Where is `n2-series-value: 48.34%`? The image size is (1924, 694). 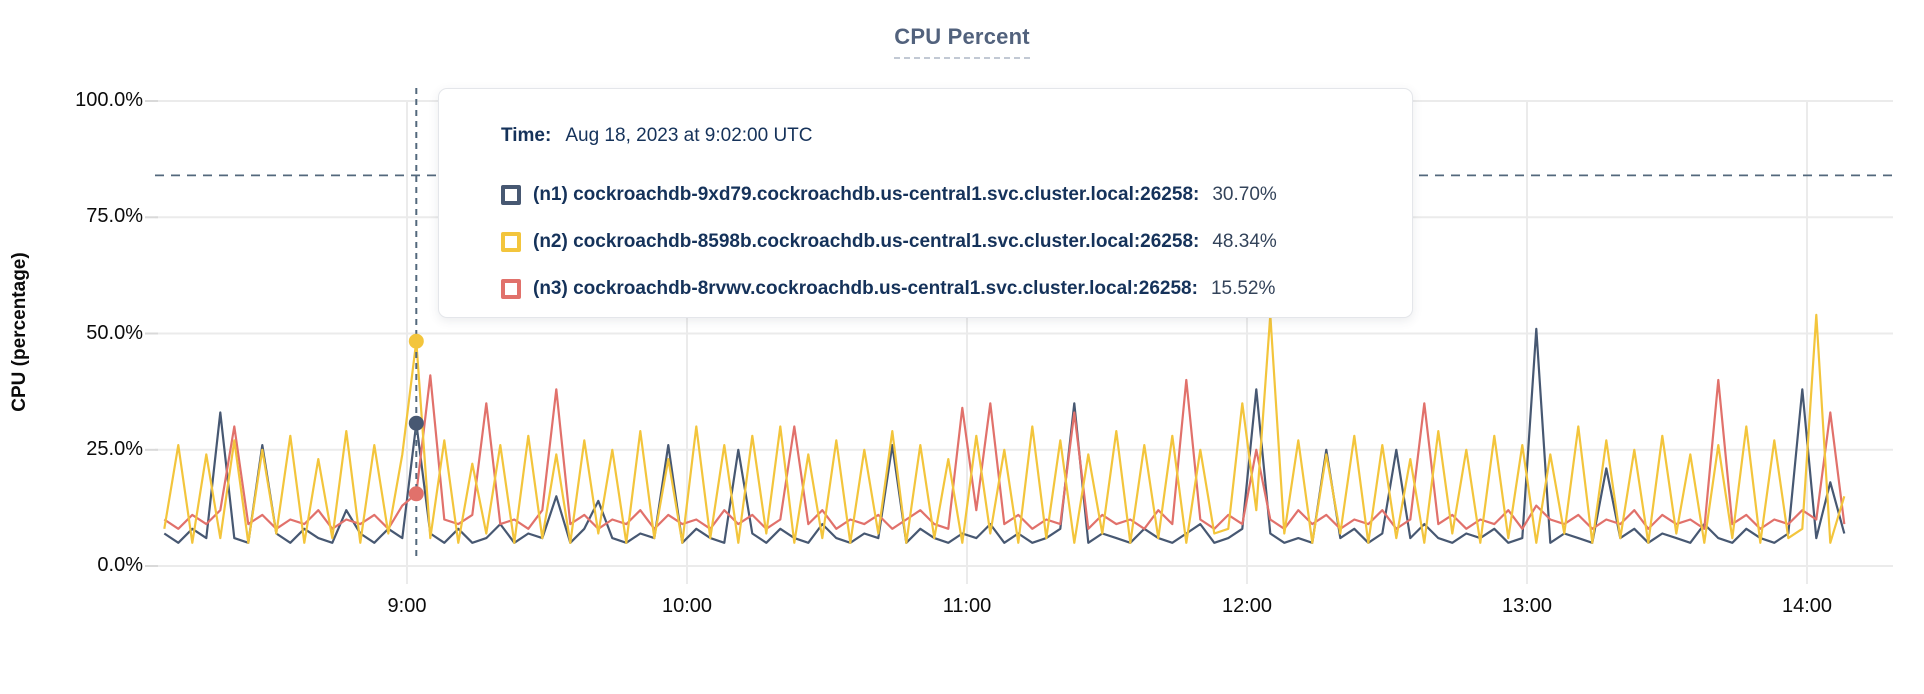 n2-series-value: 48.34% is located at coordinates (1244, 241).